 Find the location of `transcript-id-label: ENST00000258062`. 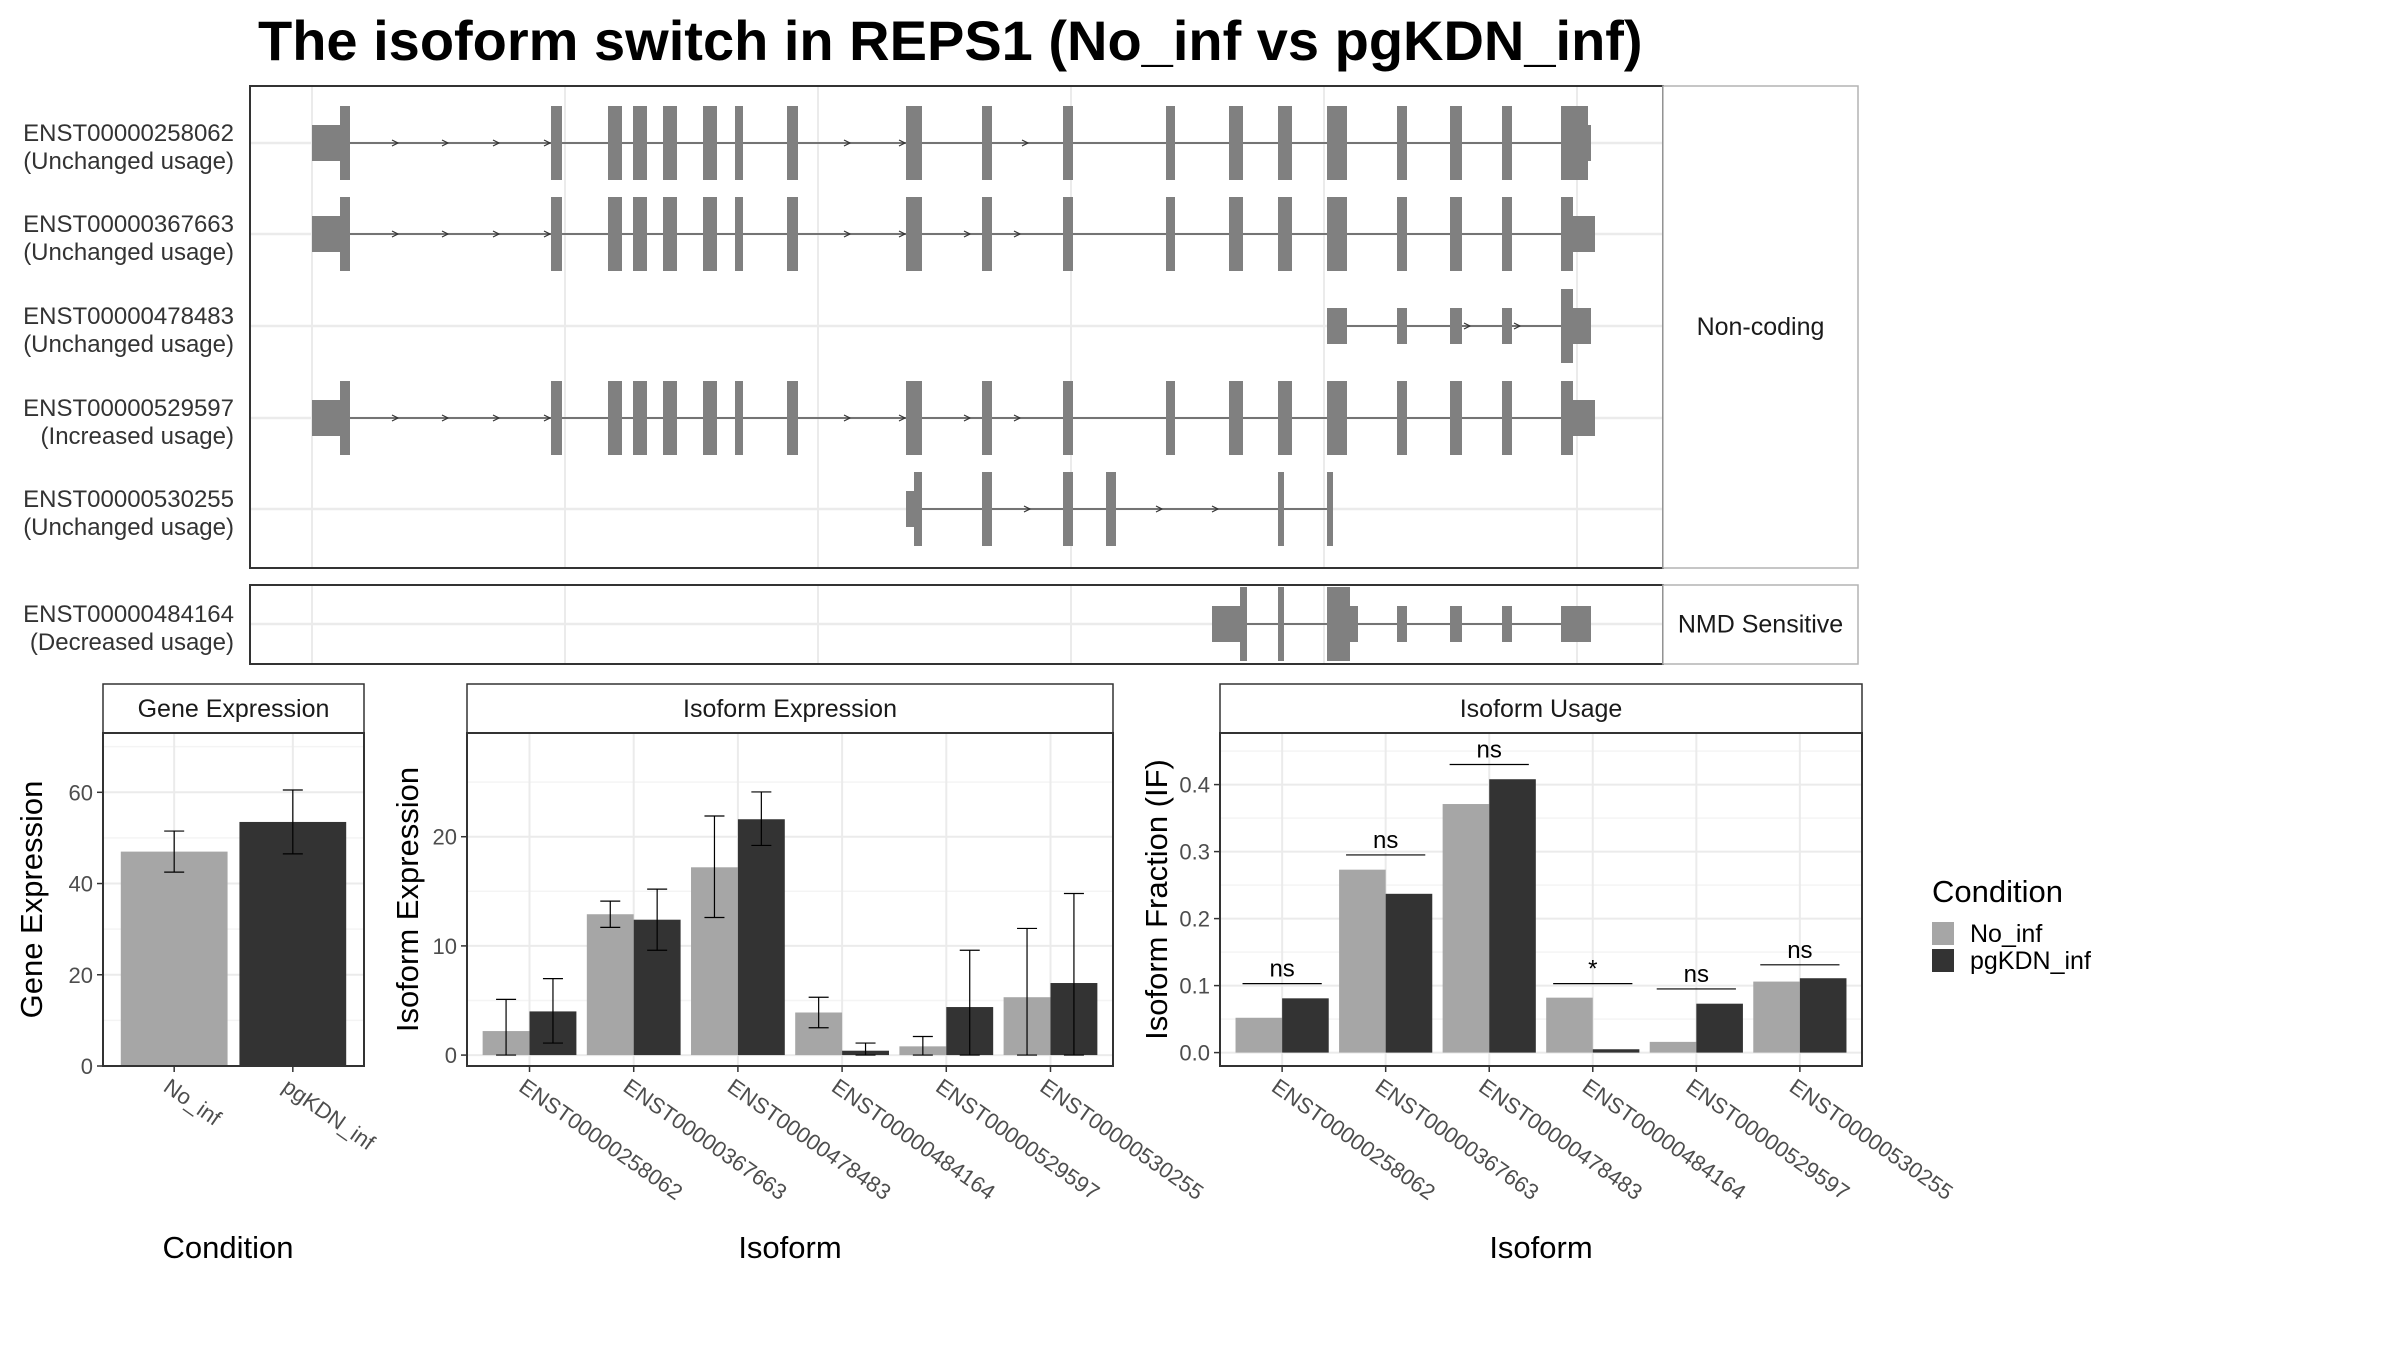

transcript-id-label: ENST00000258062 is located at coordinates (128, 133).